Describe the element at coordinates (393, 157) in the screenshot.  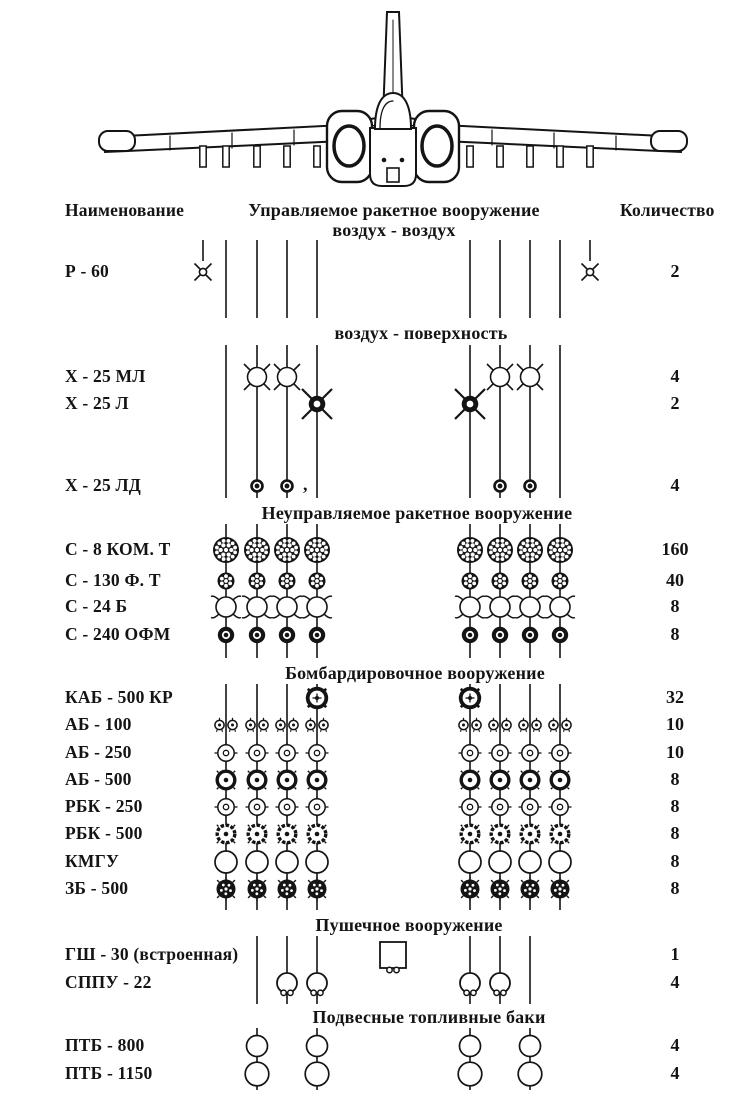
I see `fuselage` at that location.